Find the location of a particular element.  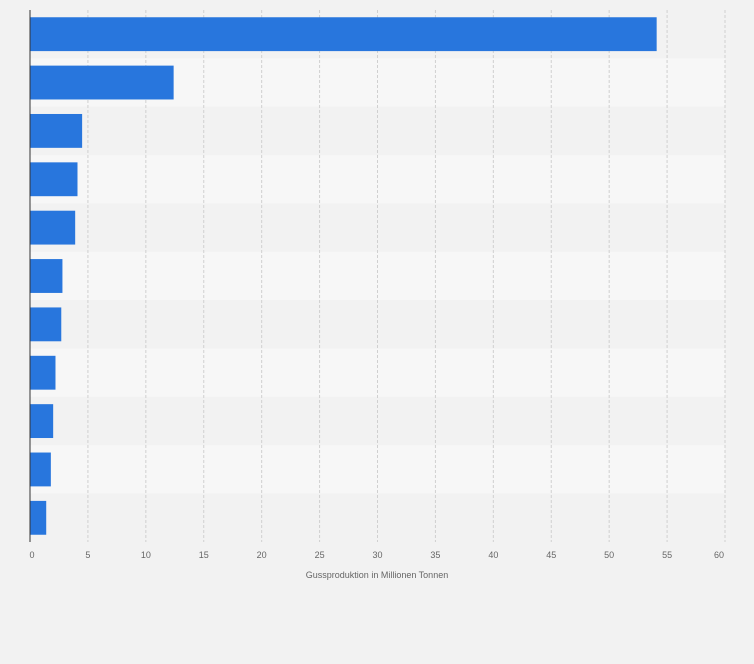

x-tick-label: 5 is located at coordinates (87, 555).